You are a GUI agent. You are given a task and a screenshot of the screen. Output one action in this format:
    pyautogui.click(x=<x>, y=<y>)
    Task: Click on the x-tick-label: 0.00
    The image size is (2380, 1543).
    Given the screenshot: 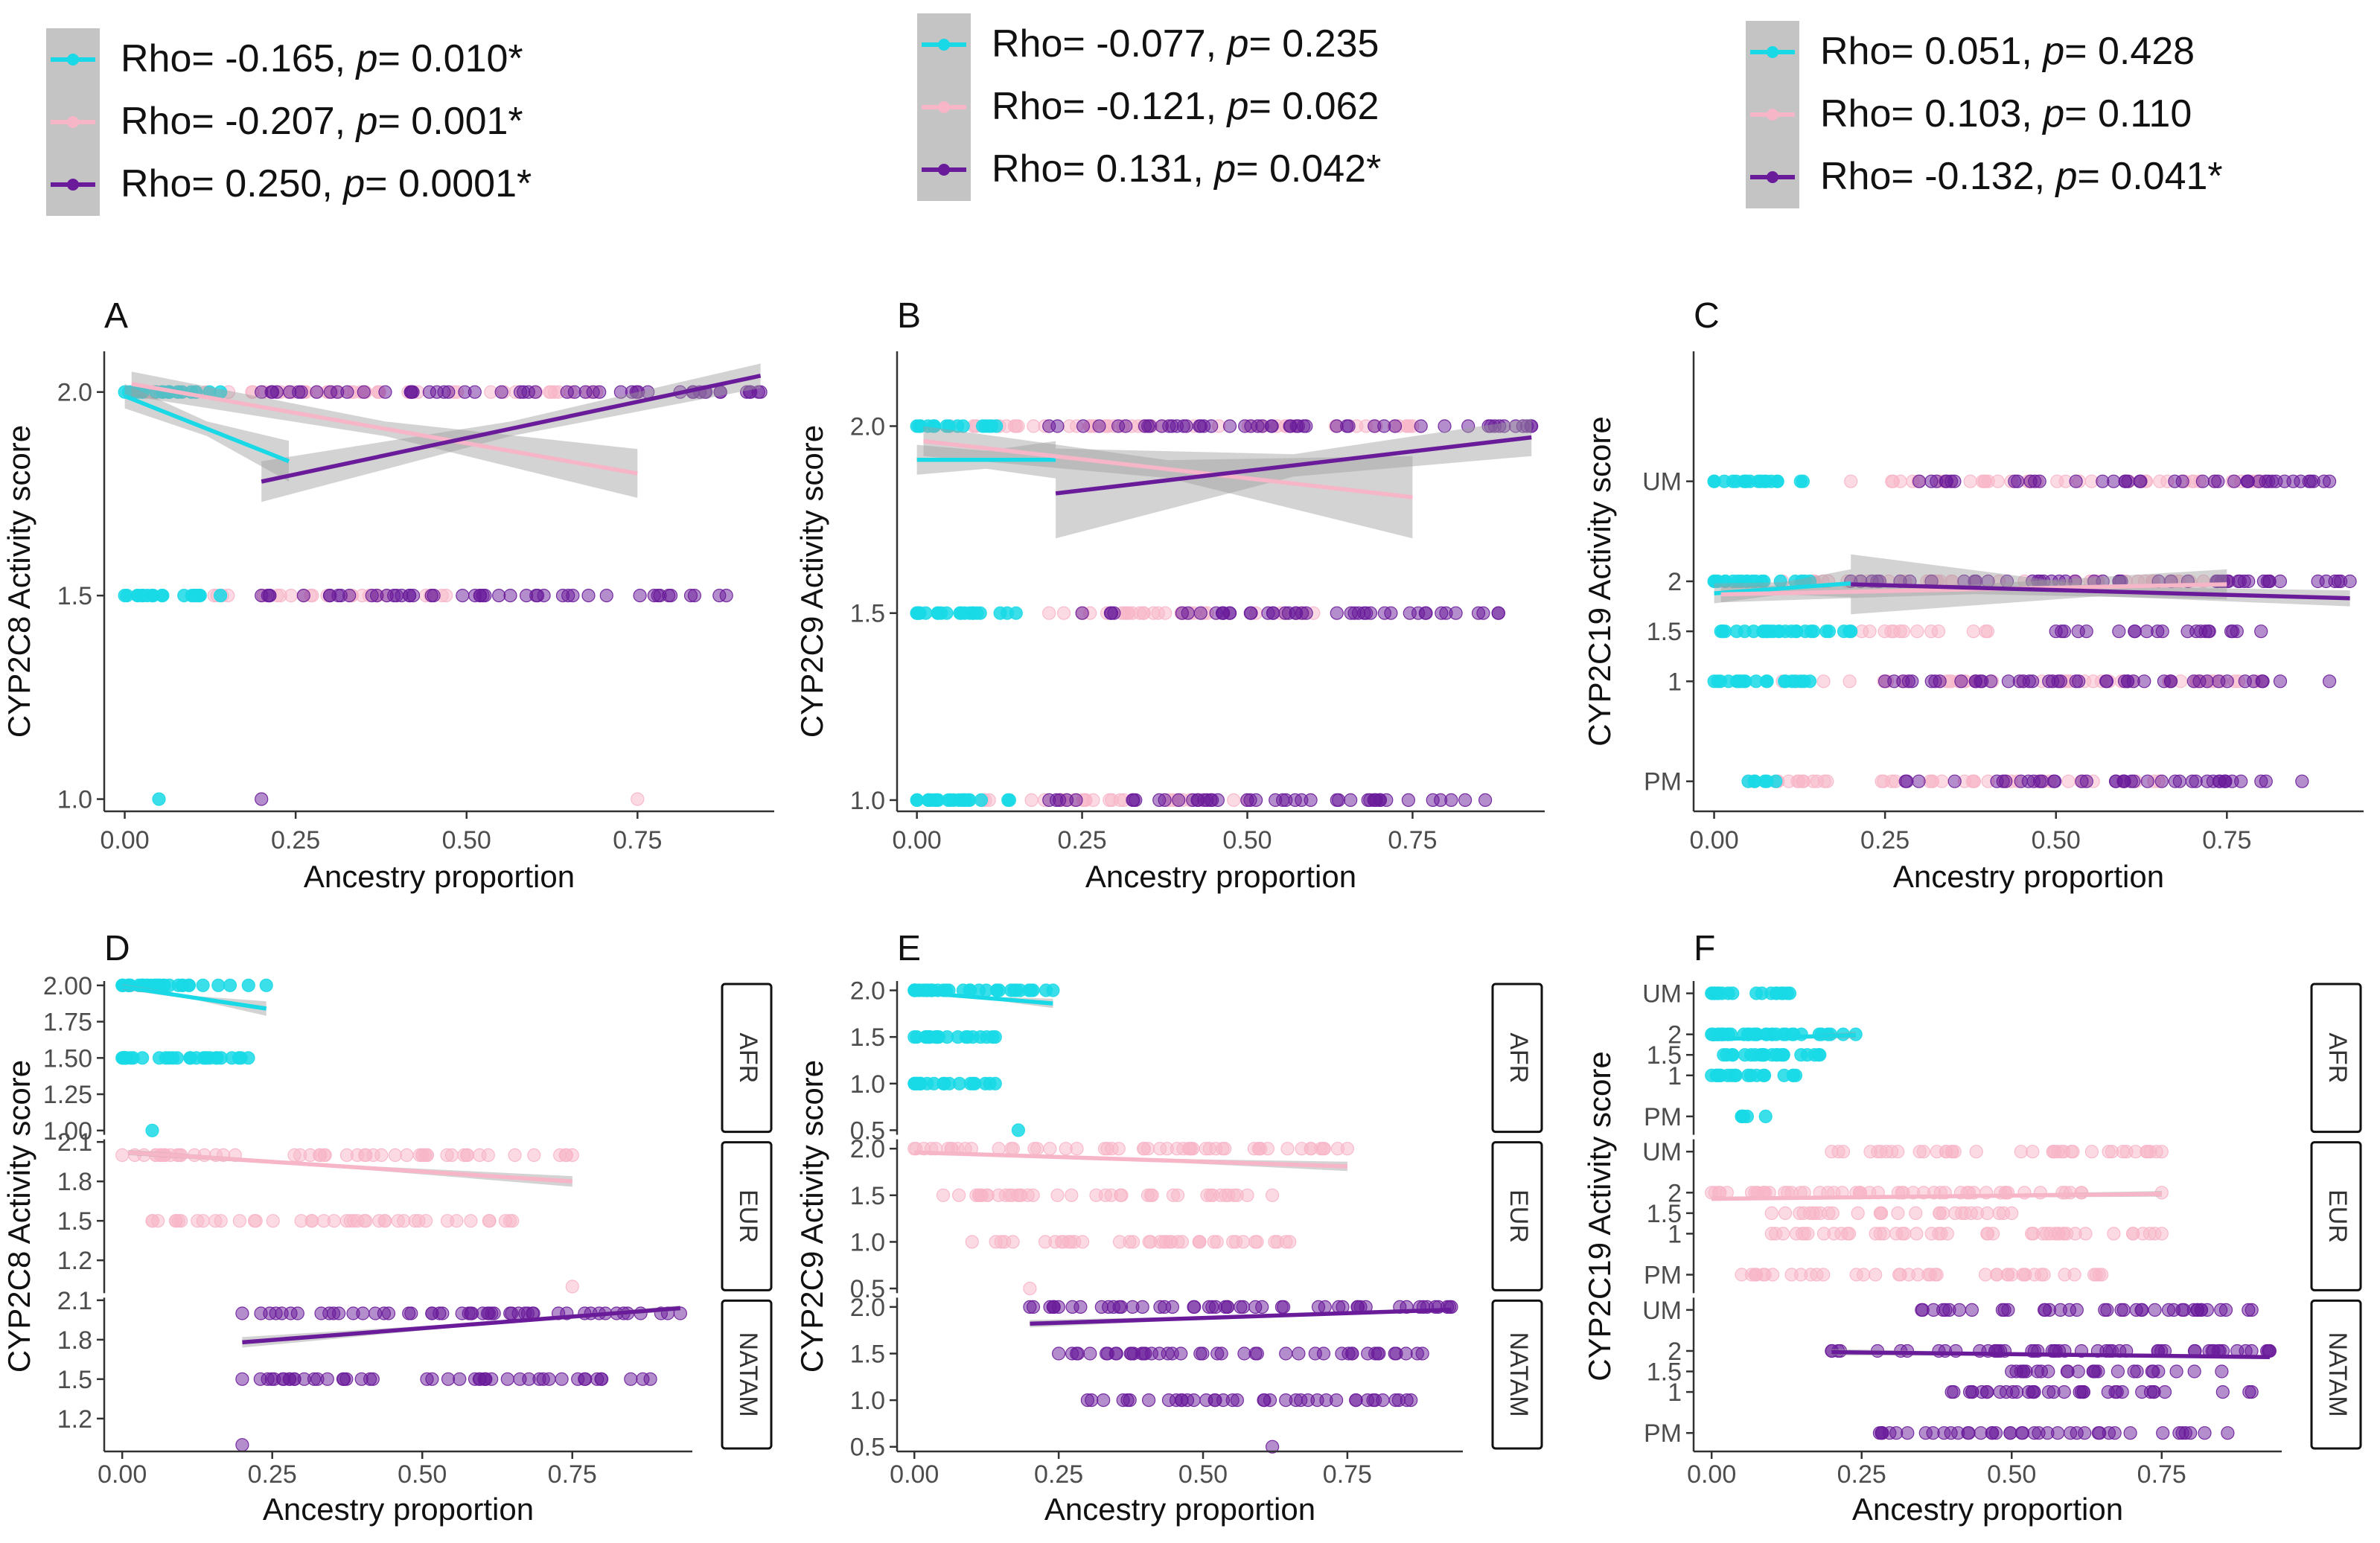 What is the action you would take?
    pyautogui.click(x=1711, y=1474)
    